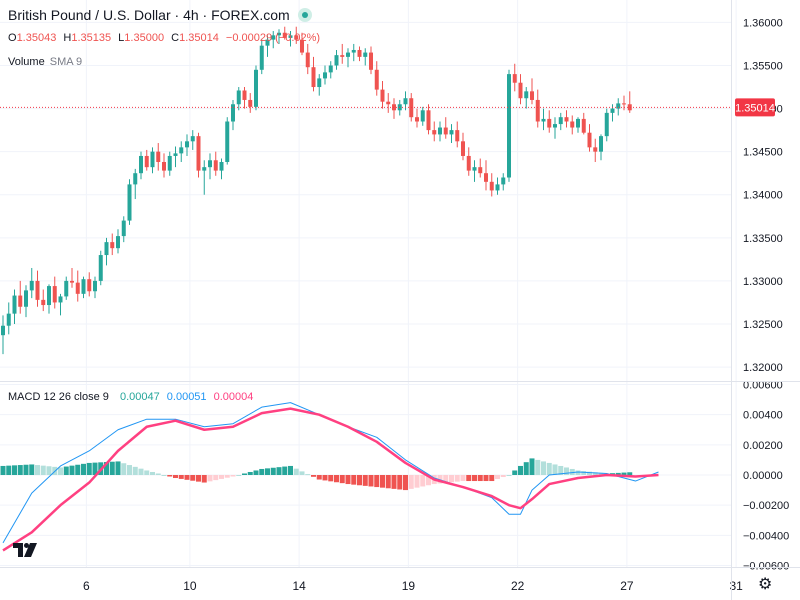  What do you see at coordinates (763, 325) in the screenshot?
I see `price-tick-label: 1.32500` at bounding box center [763, 325].